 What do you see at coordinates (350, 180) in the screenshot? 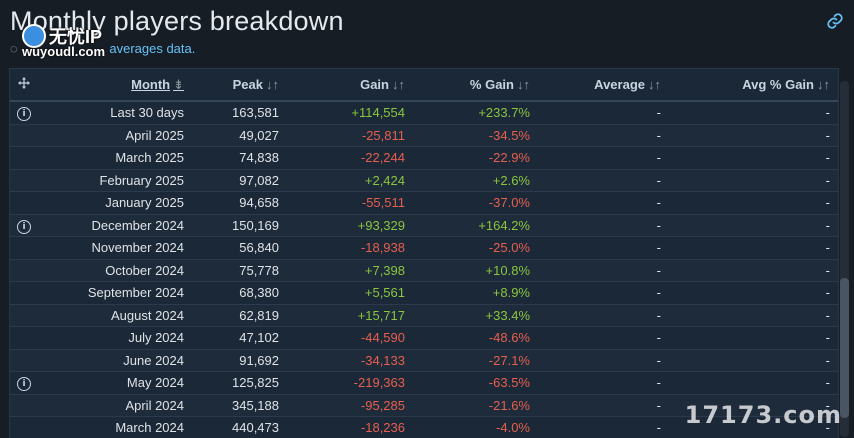
I see `gain-cell: +2,424` at bounding box center [350, 180].